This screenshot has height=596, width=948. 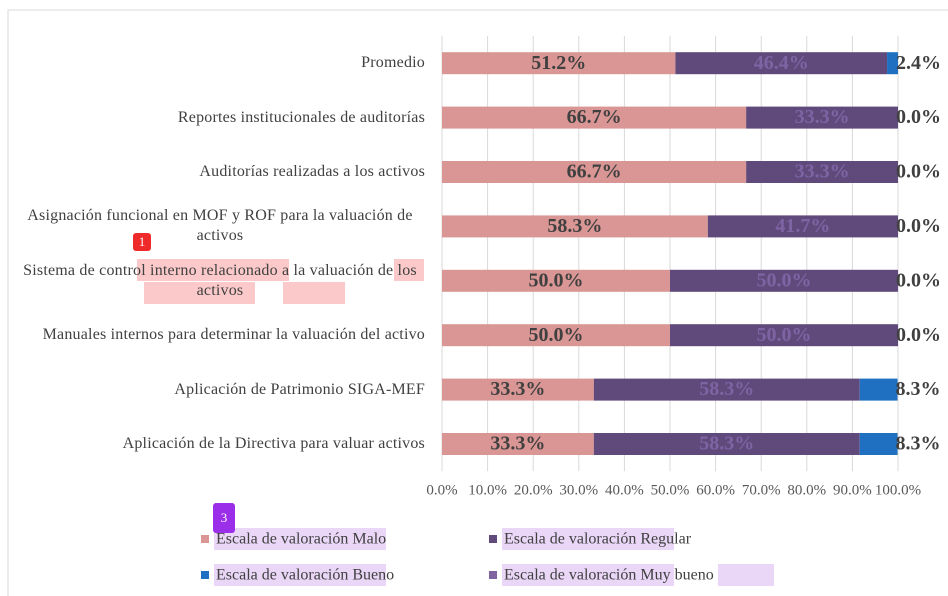 I want to click on x-tick-label: 20.0%, so click(x=533, y=491).